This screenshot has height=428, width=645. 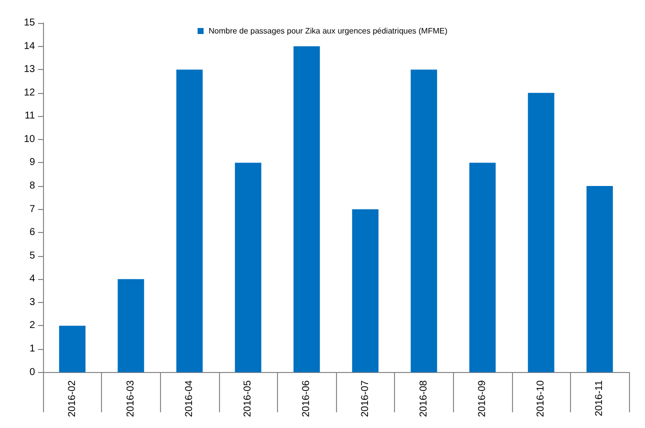 What do you see at coordinates (32, 162) in the screenshot?
I see `y-tick-label: 9` at bounding box center [32, 162].